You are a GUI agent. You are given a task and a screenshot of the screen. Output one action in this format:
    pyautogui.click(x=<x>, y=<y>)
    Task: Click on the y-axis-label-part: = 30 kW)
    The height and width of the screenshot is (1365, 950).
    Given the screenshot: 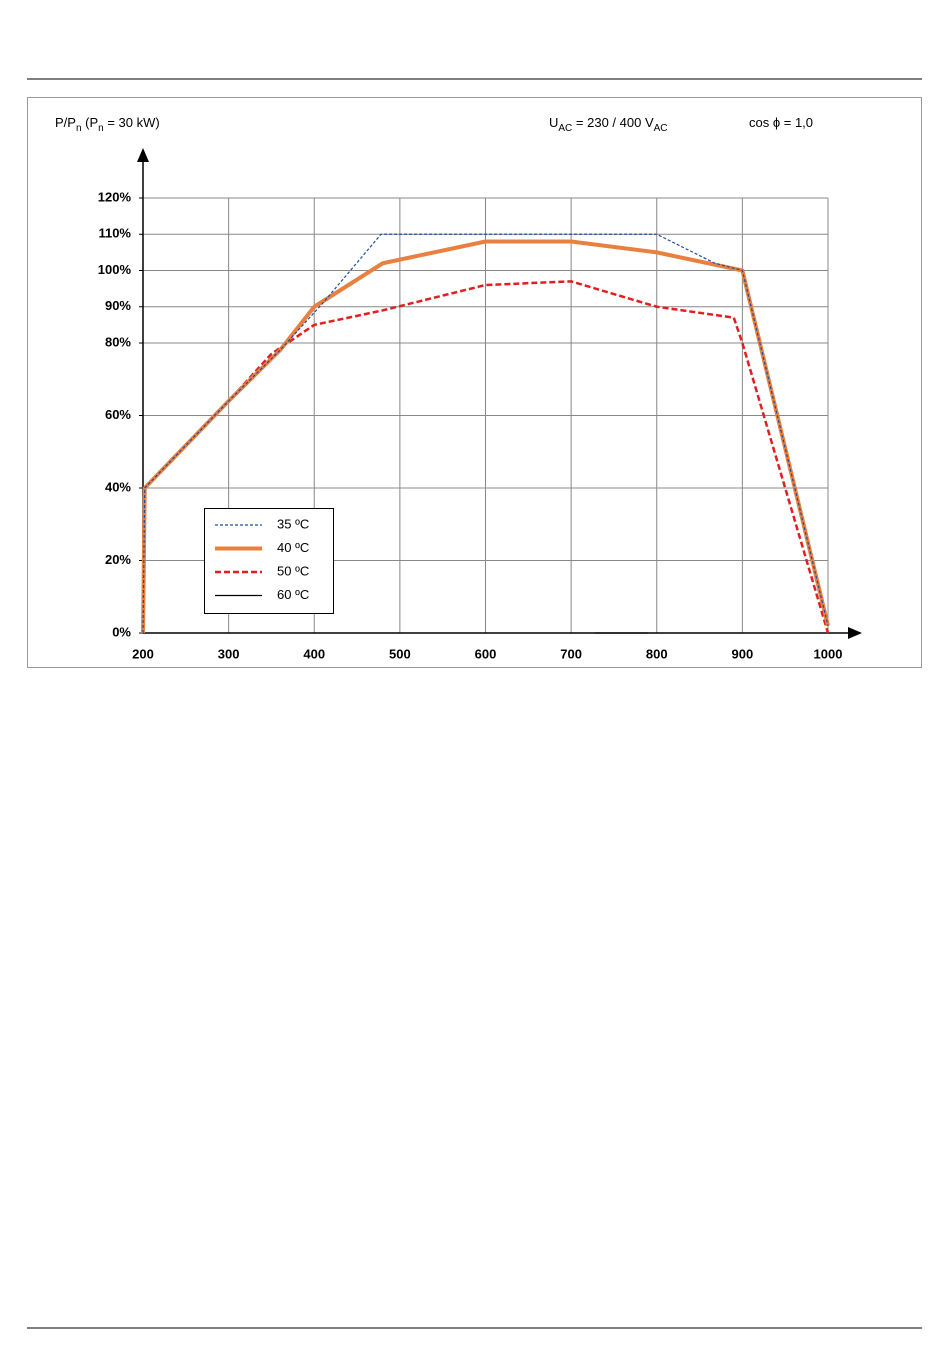 What is the action you would take?
    pyautogui.click(x=132, y=122)
    